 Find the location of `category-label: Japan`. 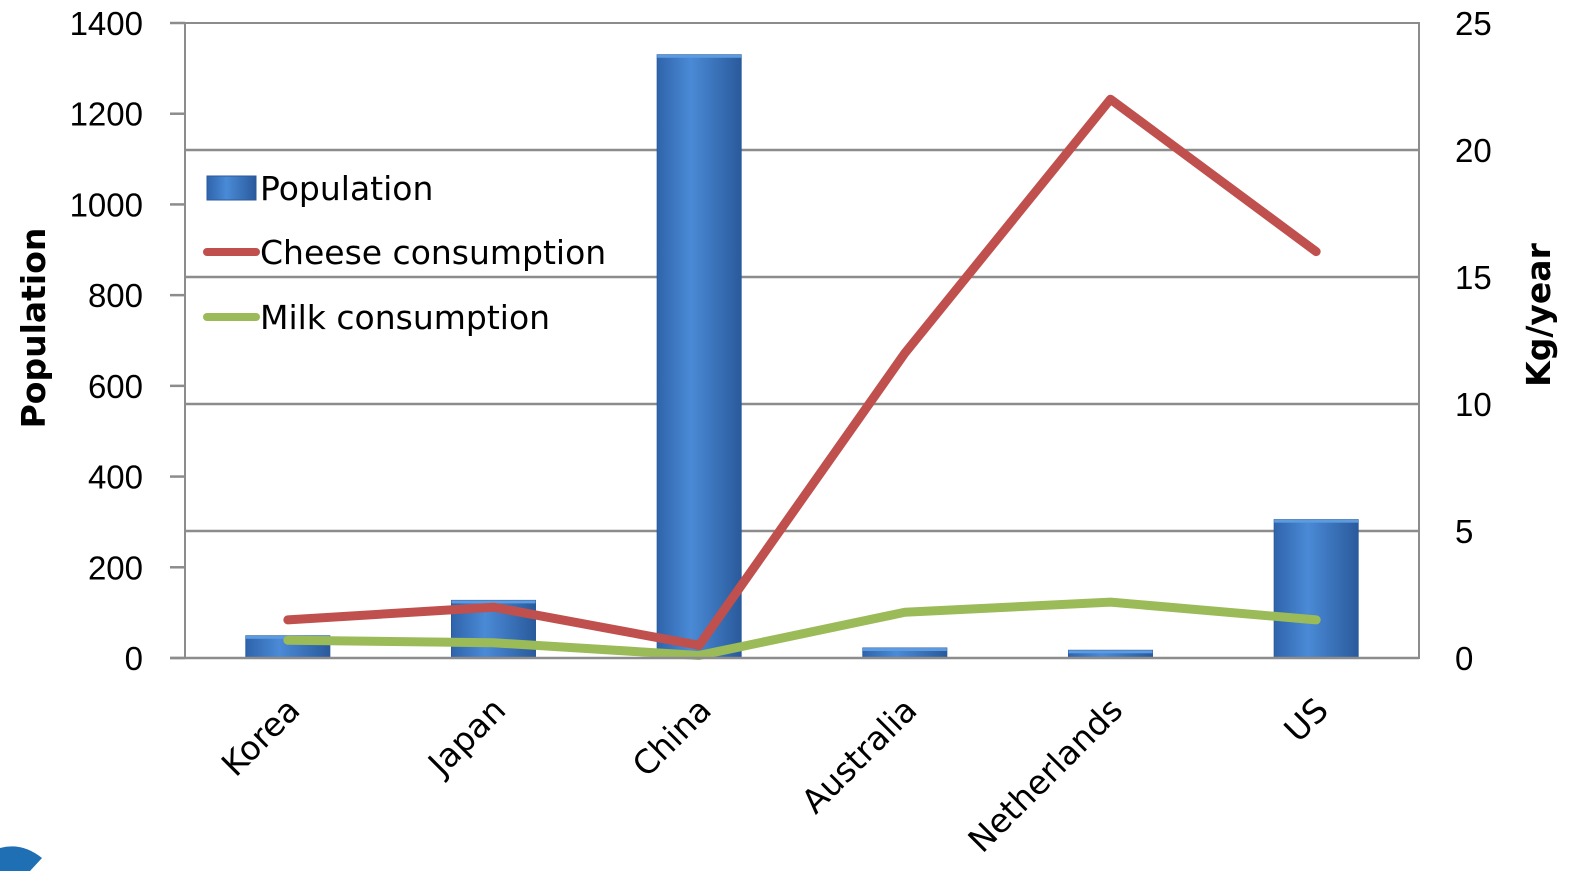

category-label: Japan is located at coordinates (466, 737).